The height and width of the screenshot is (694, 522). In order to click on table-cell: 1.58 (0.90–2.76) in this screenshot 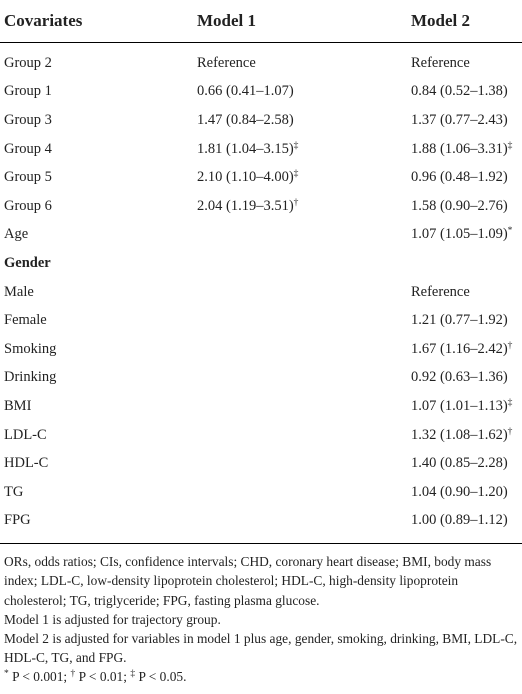, I will do `click(459, 205)`.